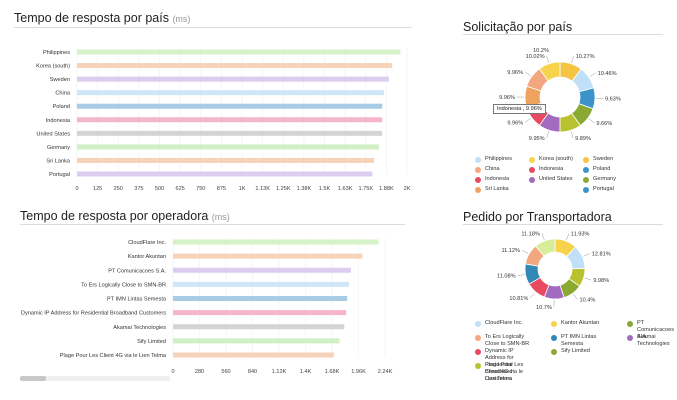 This screenshot has height=400, width=677. I want to click on legend-label: Indonesia, so click(497, 179).